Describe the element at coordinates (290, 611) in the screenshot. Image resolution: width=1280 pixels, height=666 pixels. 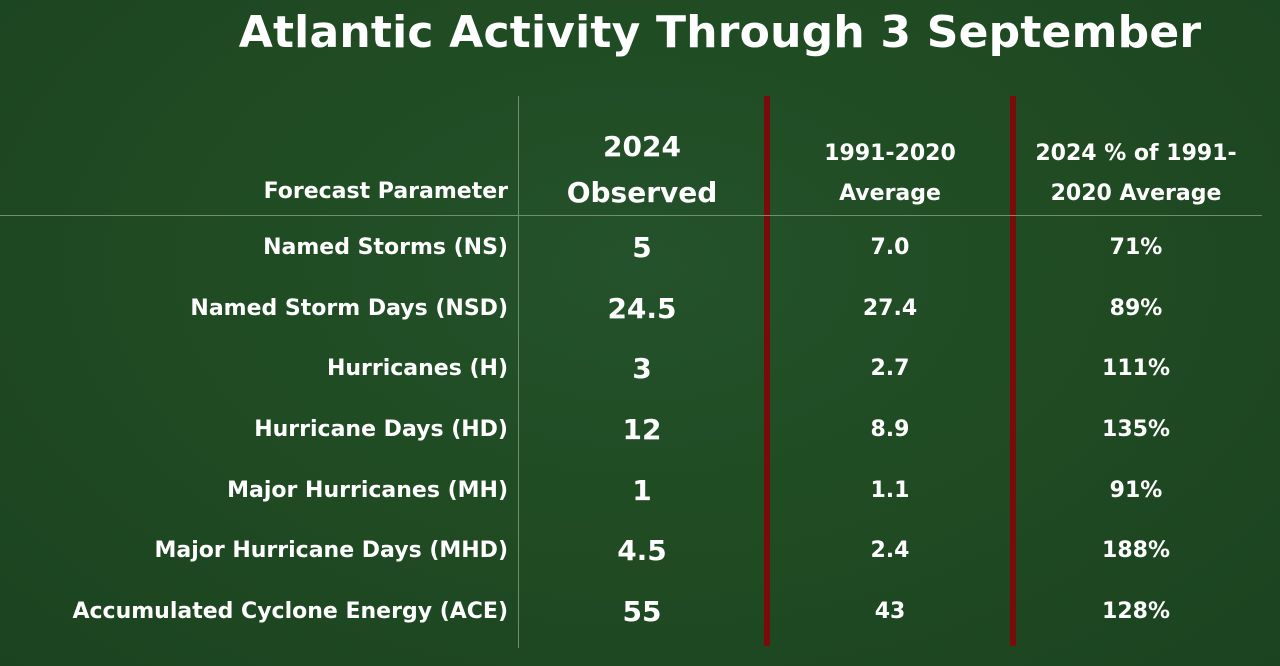
I see `row-parameter: Accumulated Cyclone Energy (ACE)` at that location.